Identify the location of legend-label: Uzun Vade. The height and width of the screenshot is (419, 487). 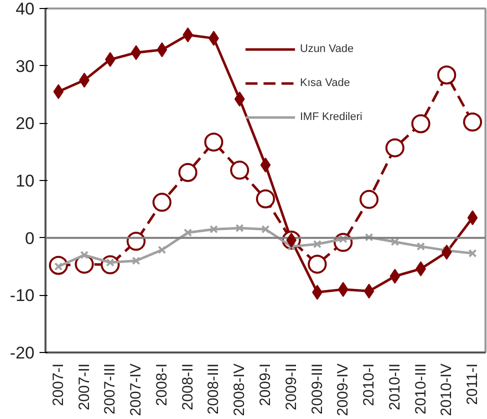
(327, 49).